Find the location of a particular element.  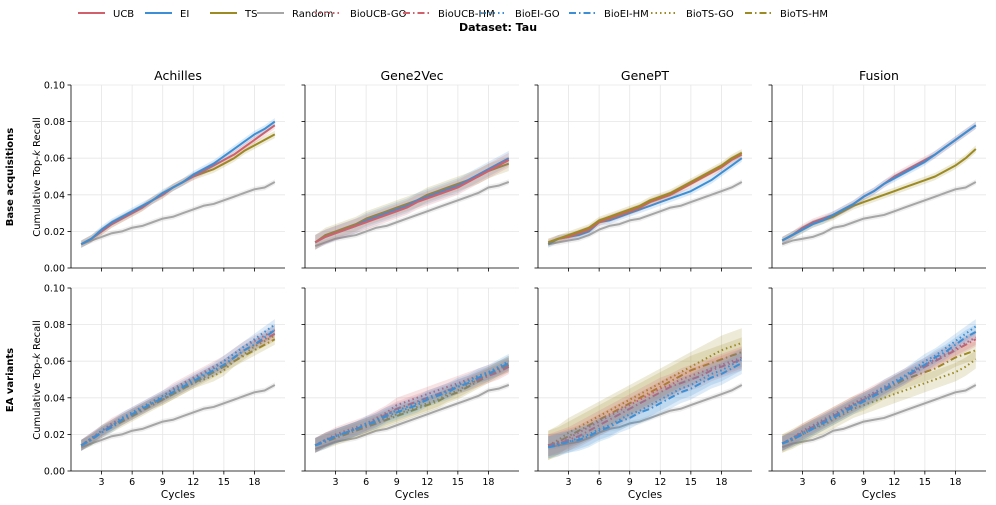

panel-title-achilles: Achilles is located at coordinates (178, 75).